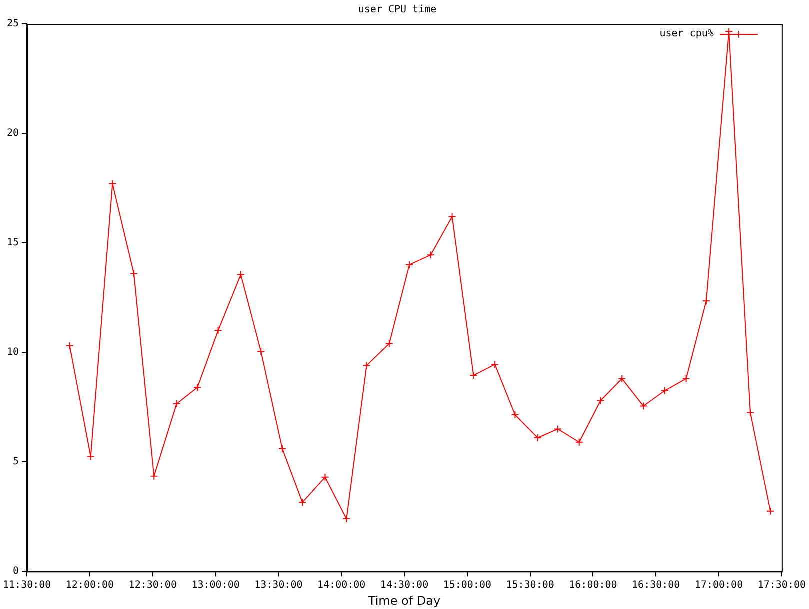 Image resolution: width=809 pixels, height=609 pixels. What do you see at coordinates (27, 586) in the screenshot?
I see `x-tick-label: 11:30:00` at bounding box center [27, 586].